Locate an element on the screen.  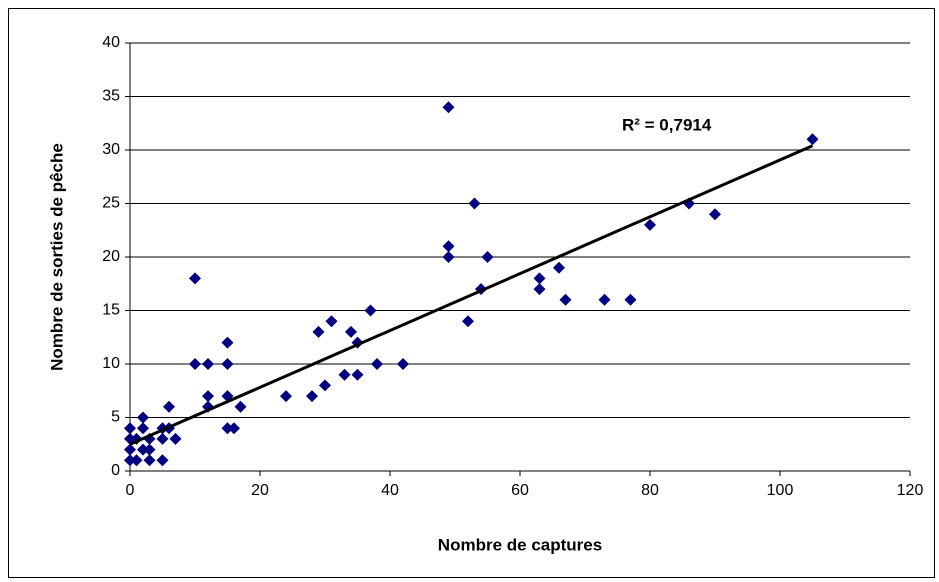
x-tick-label: 40 is located at coordinates (390, 490).